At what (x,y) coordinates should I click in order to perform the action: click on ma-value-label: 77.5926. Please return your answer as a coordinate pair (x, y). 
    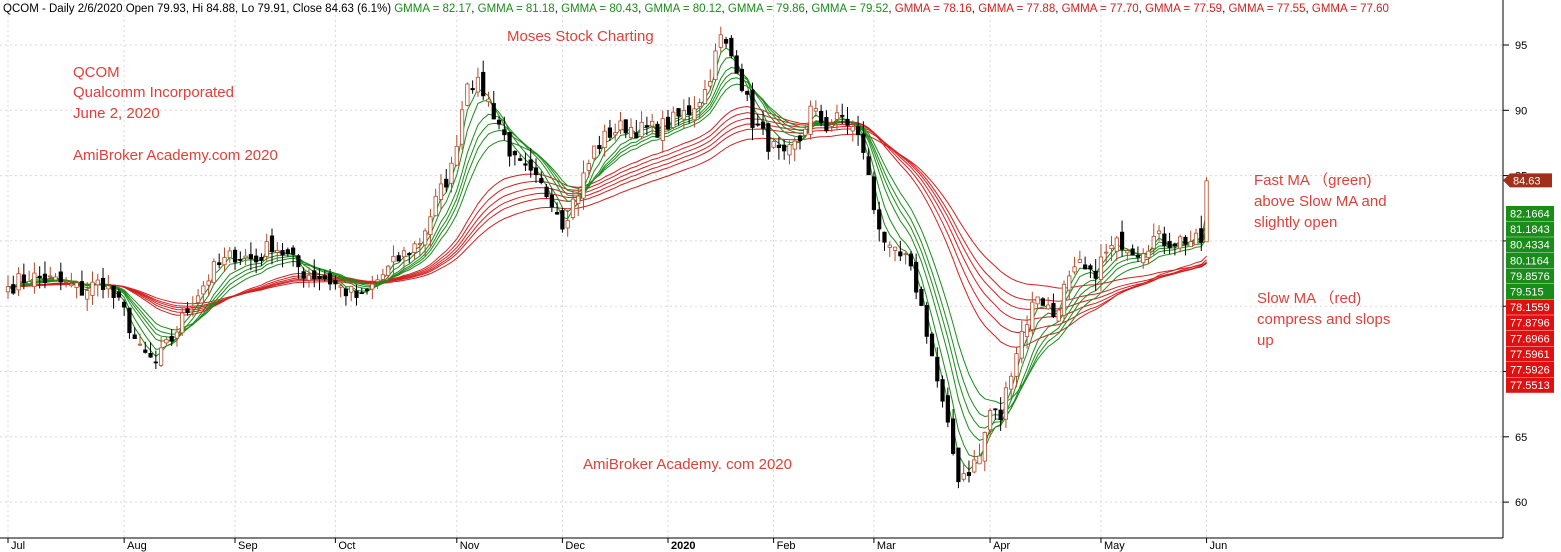
    Looking at the image, I should click on (1530, 371).